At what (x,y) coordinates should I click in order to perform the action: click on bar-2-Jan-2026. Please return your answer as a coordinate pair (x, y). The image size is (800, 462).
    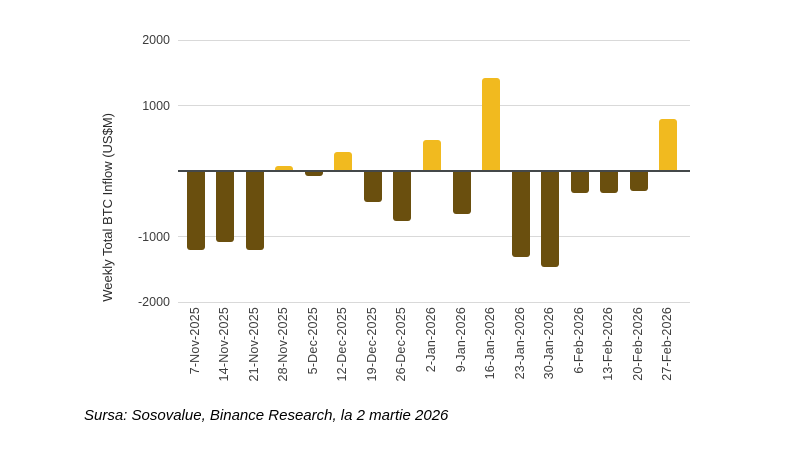
    Looking at the image, I should click on (432, 155).